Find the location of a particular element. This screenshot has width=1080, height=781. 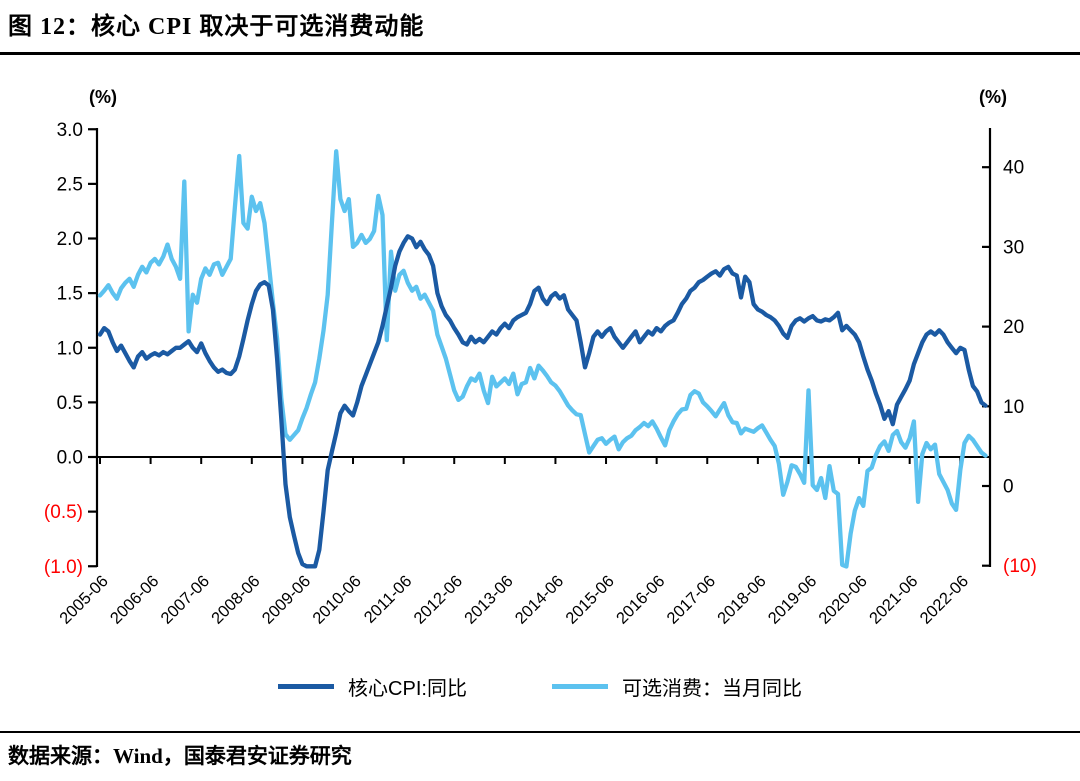

right-axis-tick-label: 30 is located at coordinates (1013, 247).